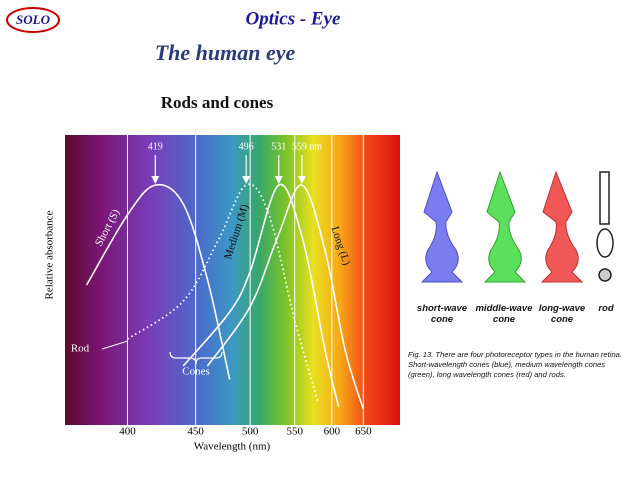  I want to click on logo: SOLO, so click(33, 19).